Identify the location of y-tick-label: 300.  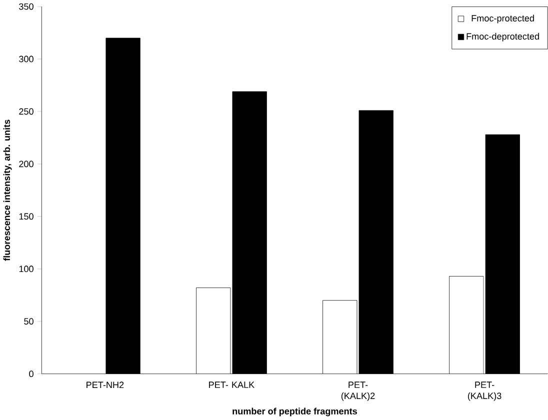
(26, 59).